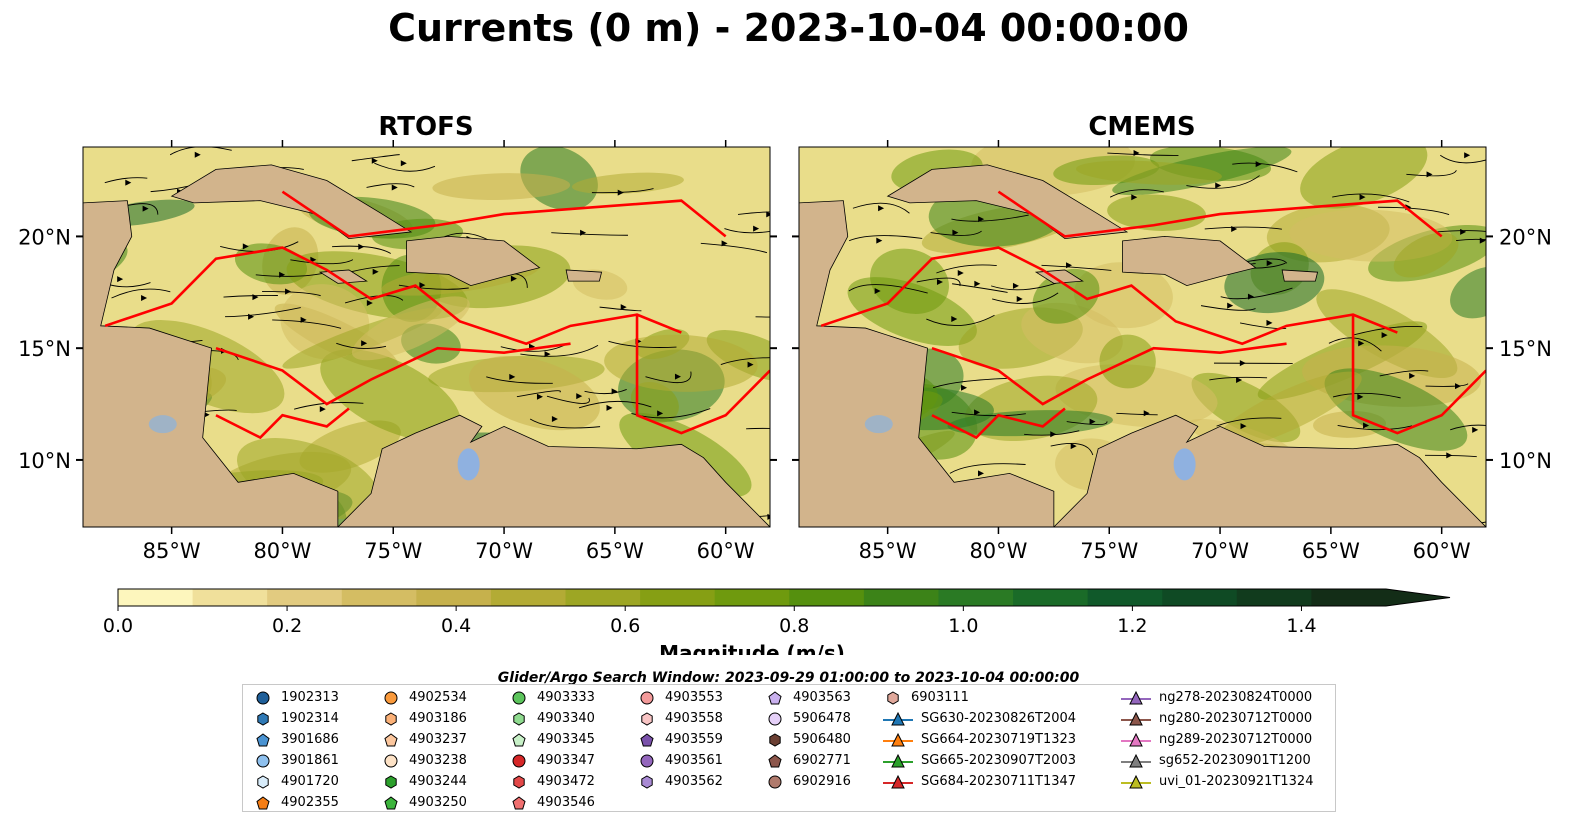 Image resolution: width=1577 pixels, height=829 pixels. I want to click on legend-item: 4903559, so click(680, 739).